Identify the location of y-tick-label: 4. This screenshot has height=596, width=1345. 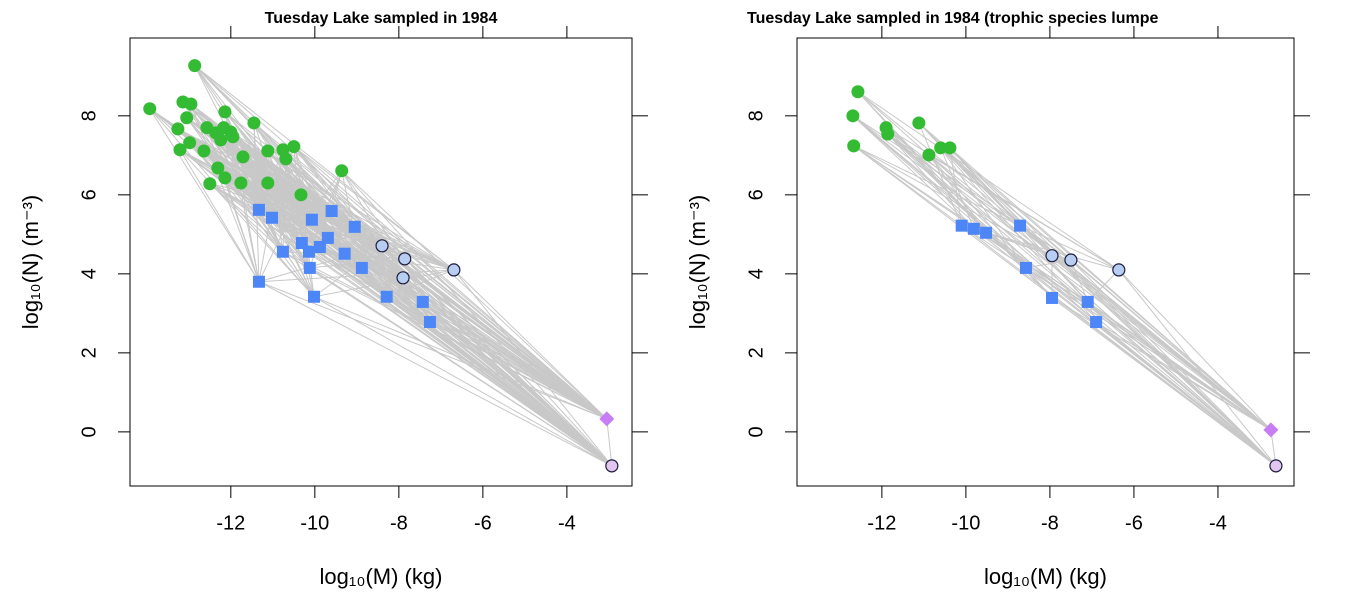
(89, 273).